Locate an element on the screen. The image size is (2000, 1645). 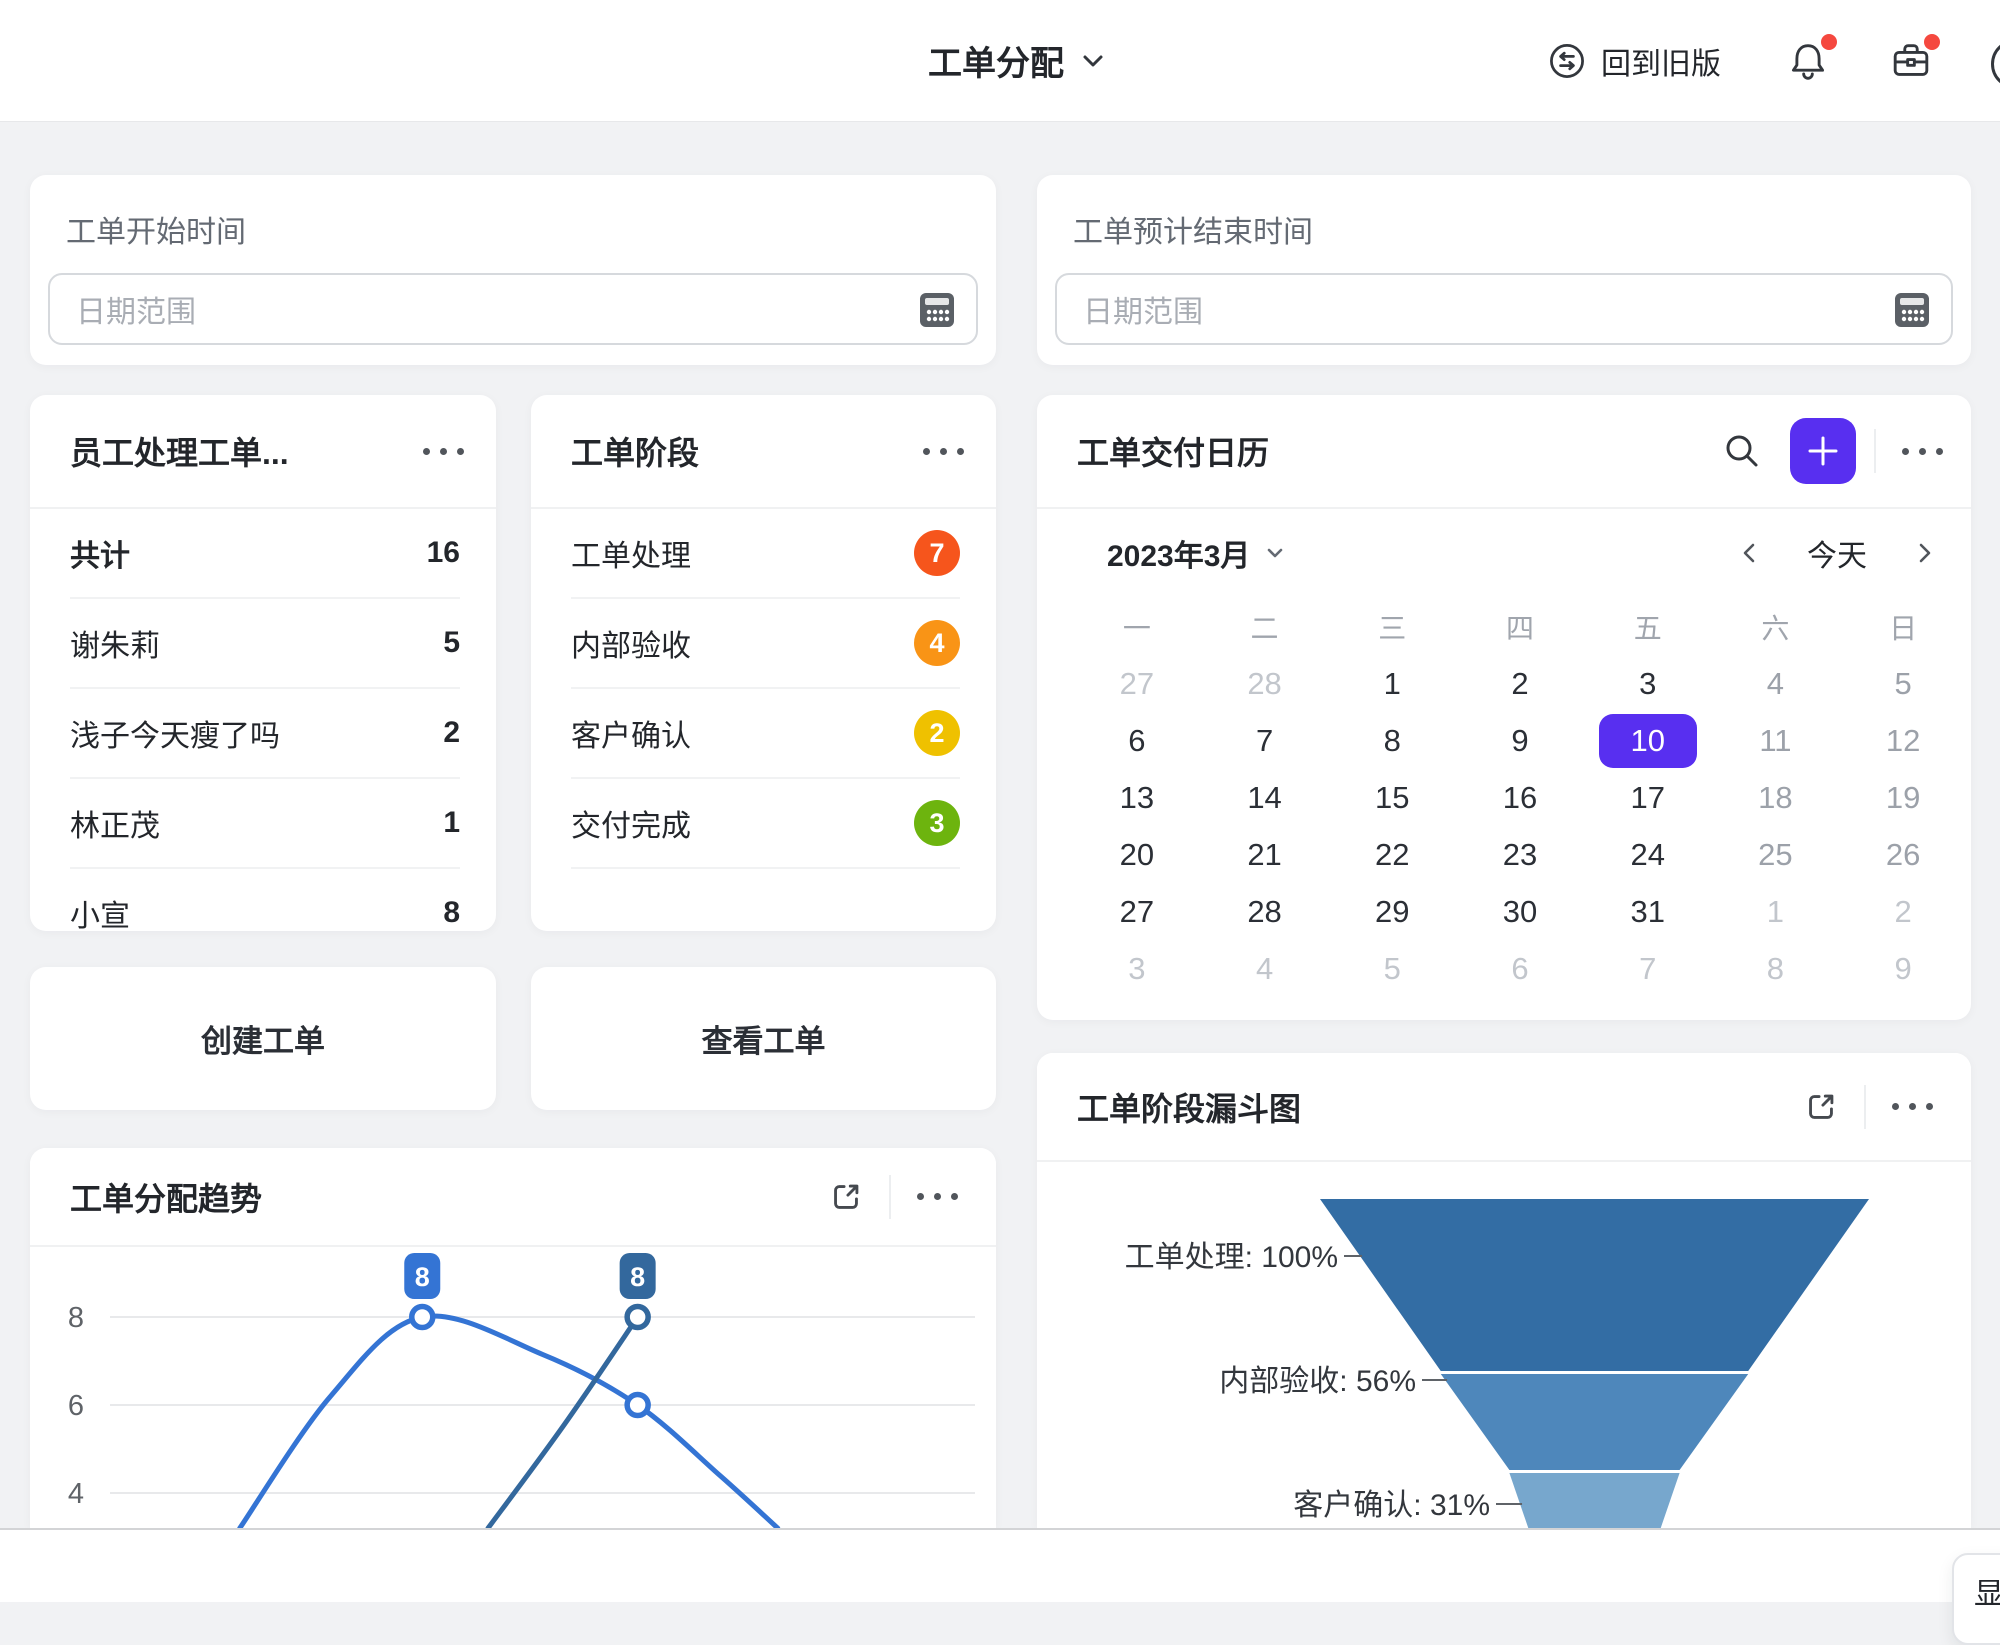
calendar-day: 17 is located at coordinates (1647, 797).